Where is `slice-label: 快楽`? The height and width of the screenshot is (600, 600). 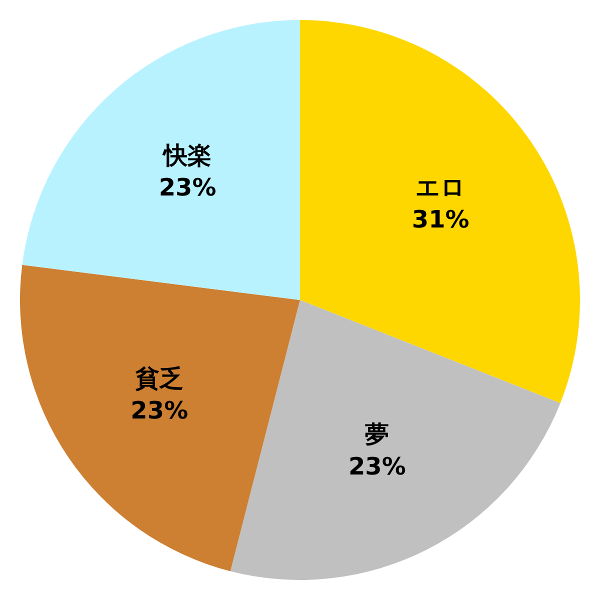 slice-label: 快楽 is located at coordinates (187, 155).